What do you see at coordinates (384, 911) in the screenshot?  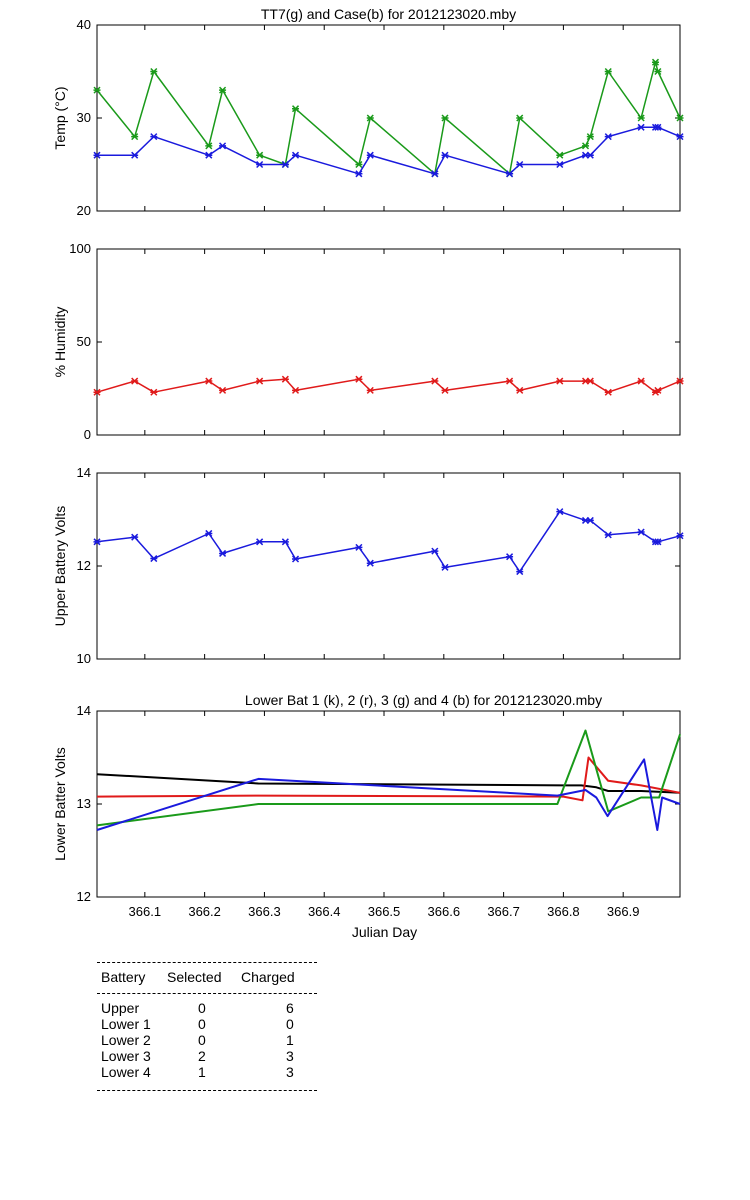 I see `x-tick-label: 366.5` at bounding box center [384, 911].